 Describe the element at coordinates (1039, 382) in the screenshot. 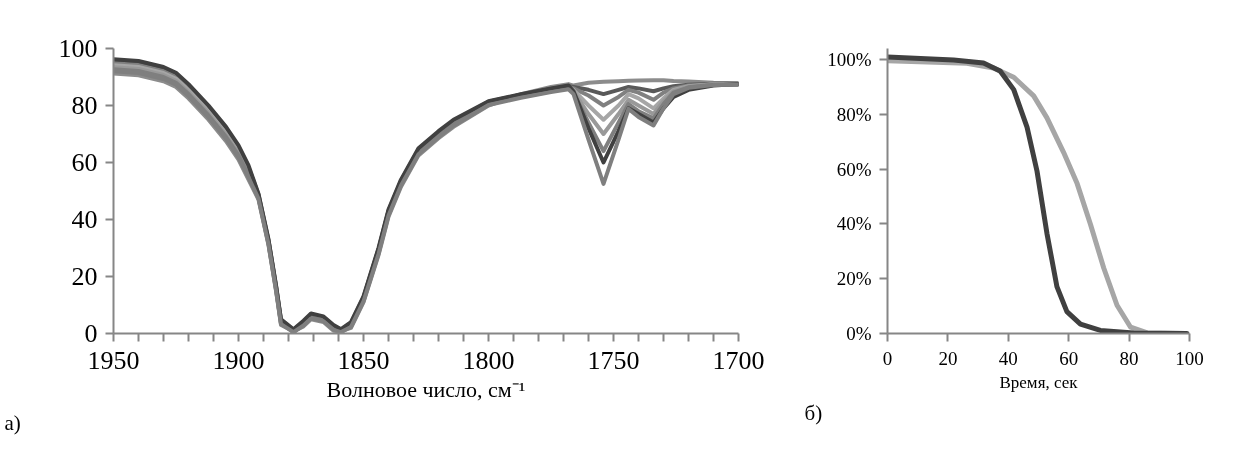

I see `x-axis-title: Время, сек` at that location.